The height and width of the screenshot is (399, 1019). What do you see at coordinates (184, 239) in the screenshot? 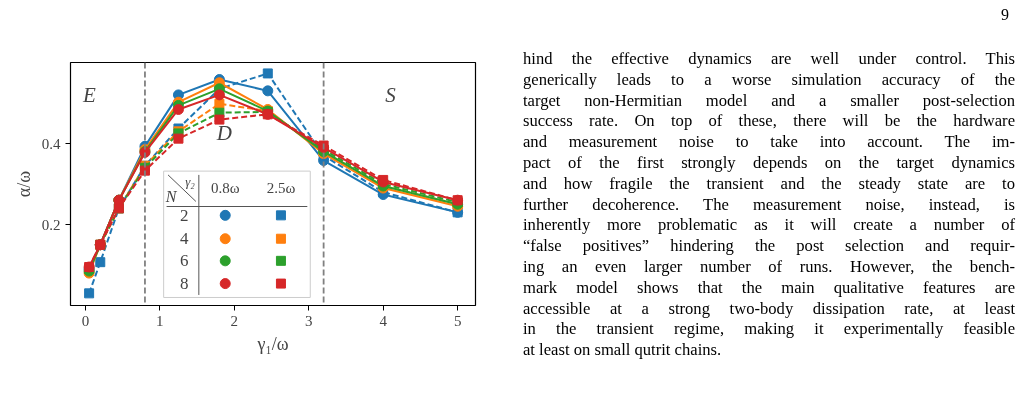
I see `legend-label: 4` at bounding box center [184, 239].